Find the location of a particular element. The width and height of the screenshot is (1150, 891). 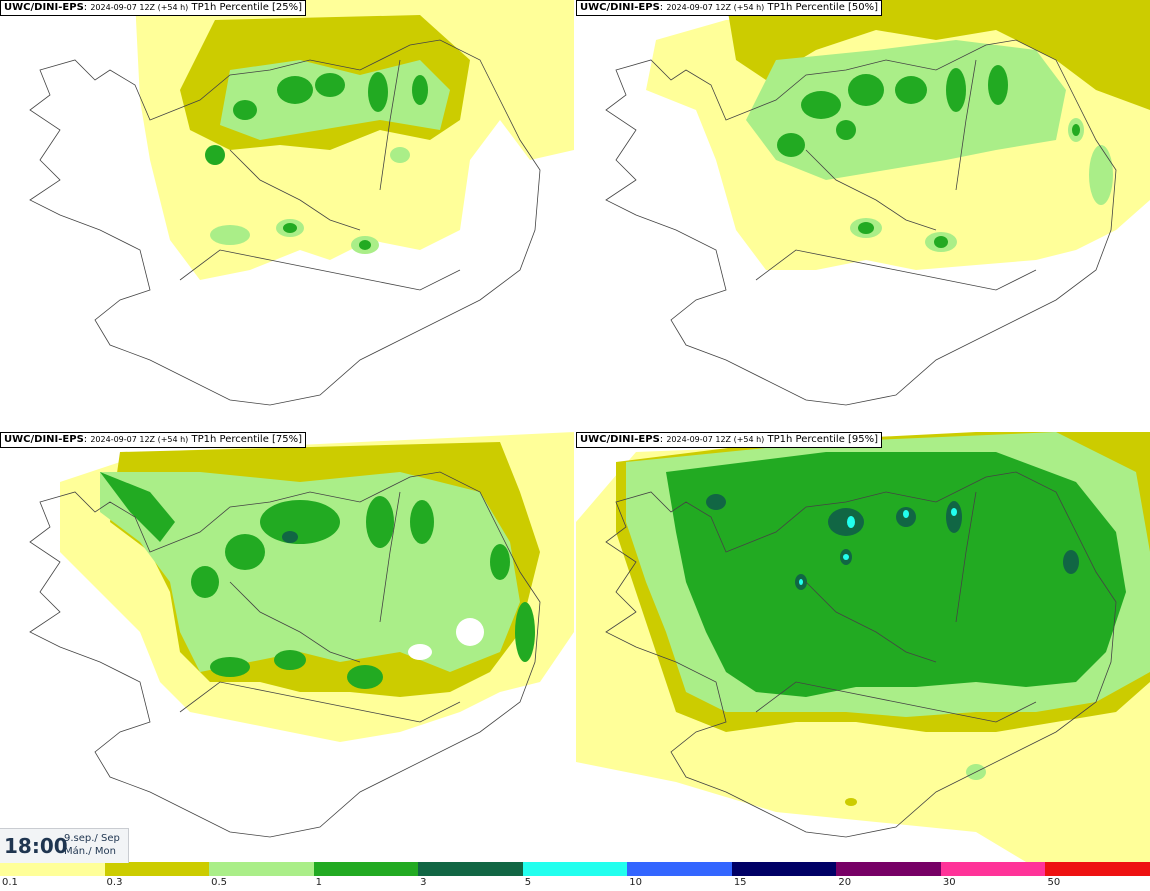

colorbar-label: 3 is located at coordinates (423, 882).